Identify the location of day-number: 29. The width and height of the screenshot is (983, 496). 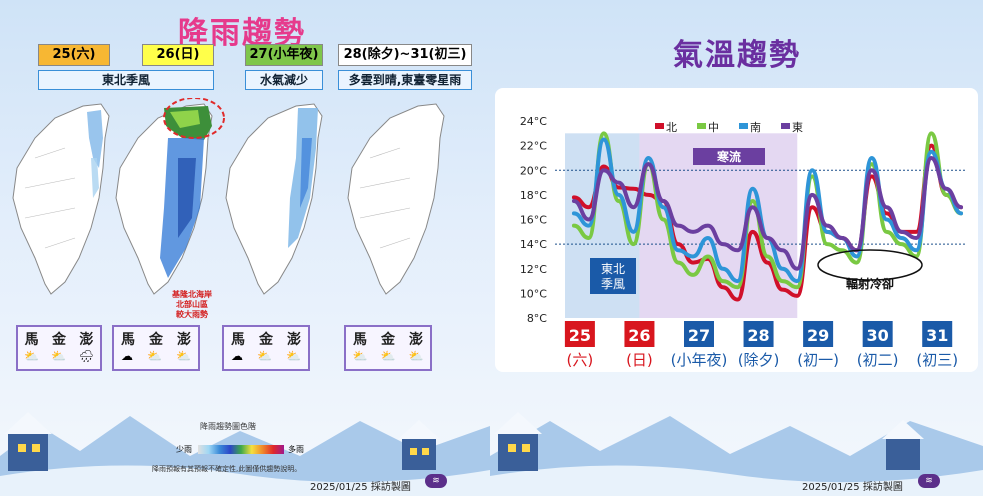
(818, 335).